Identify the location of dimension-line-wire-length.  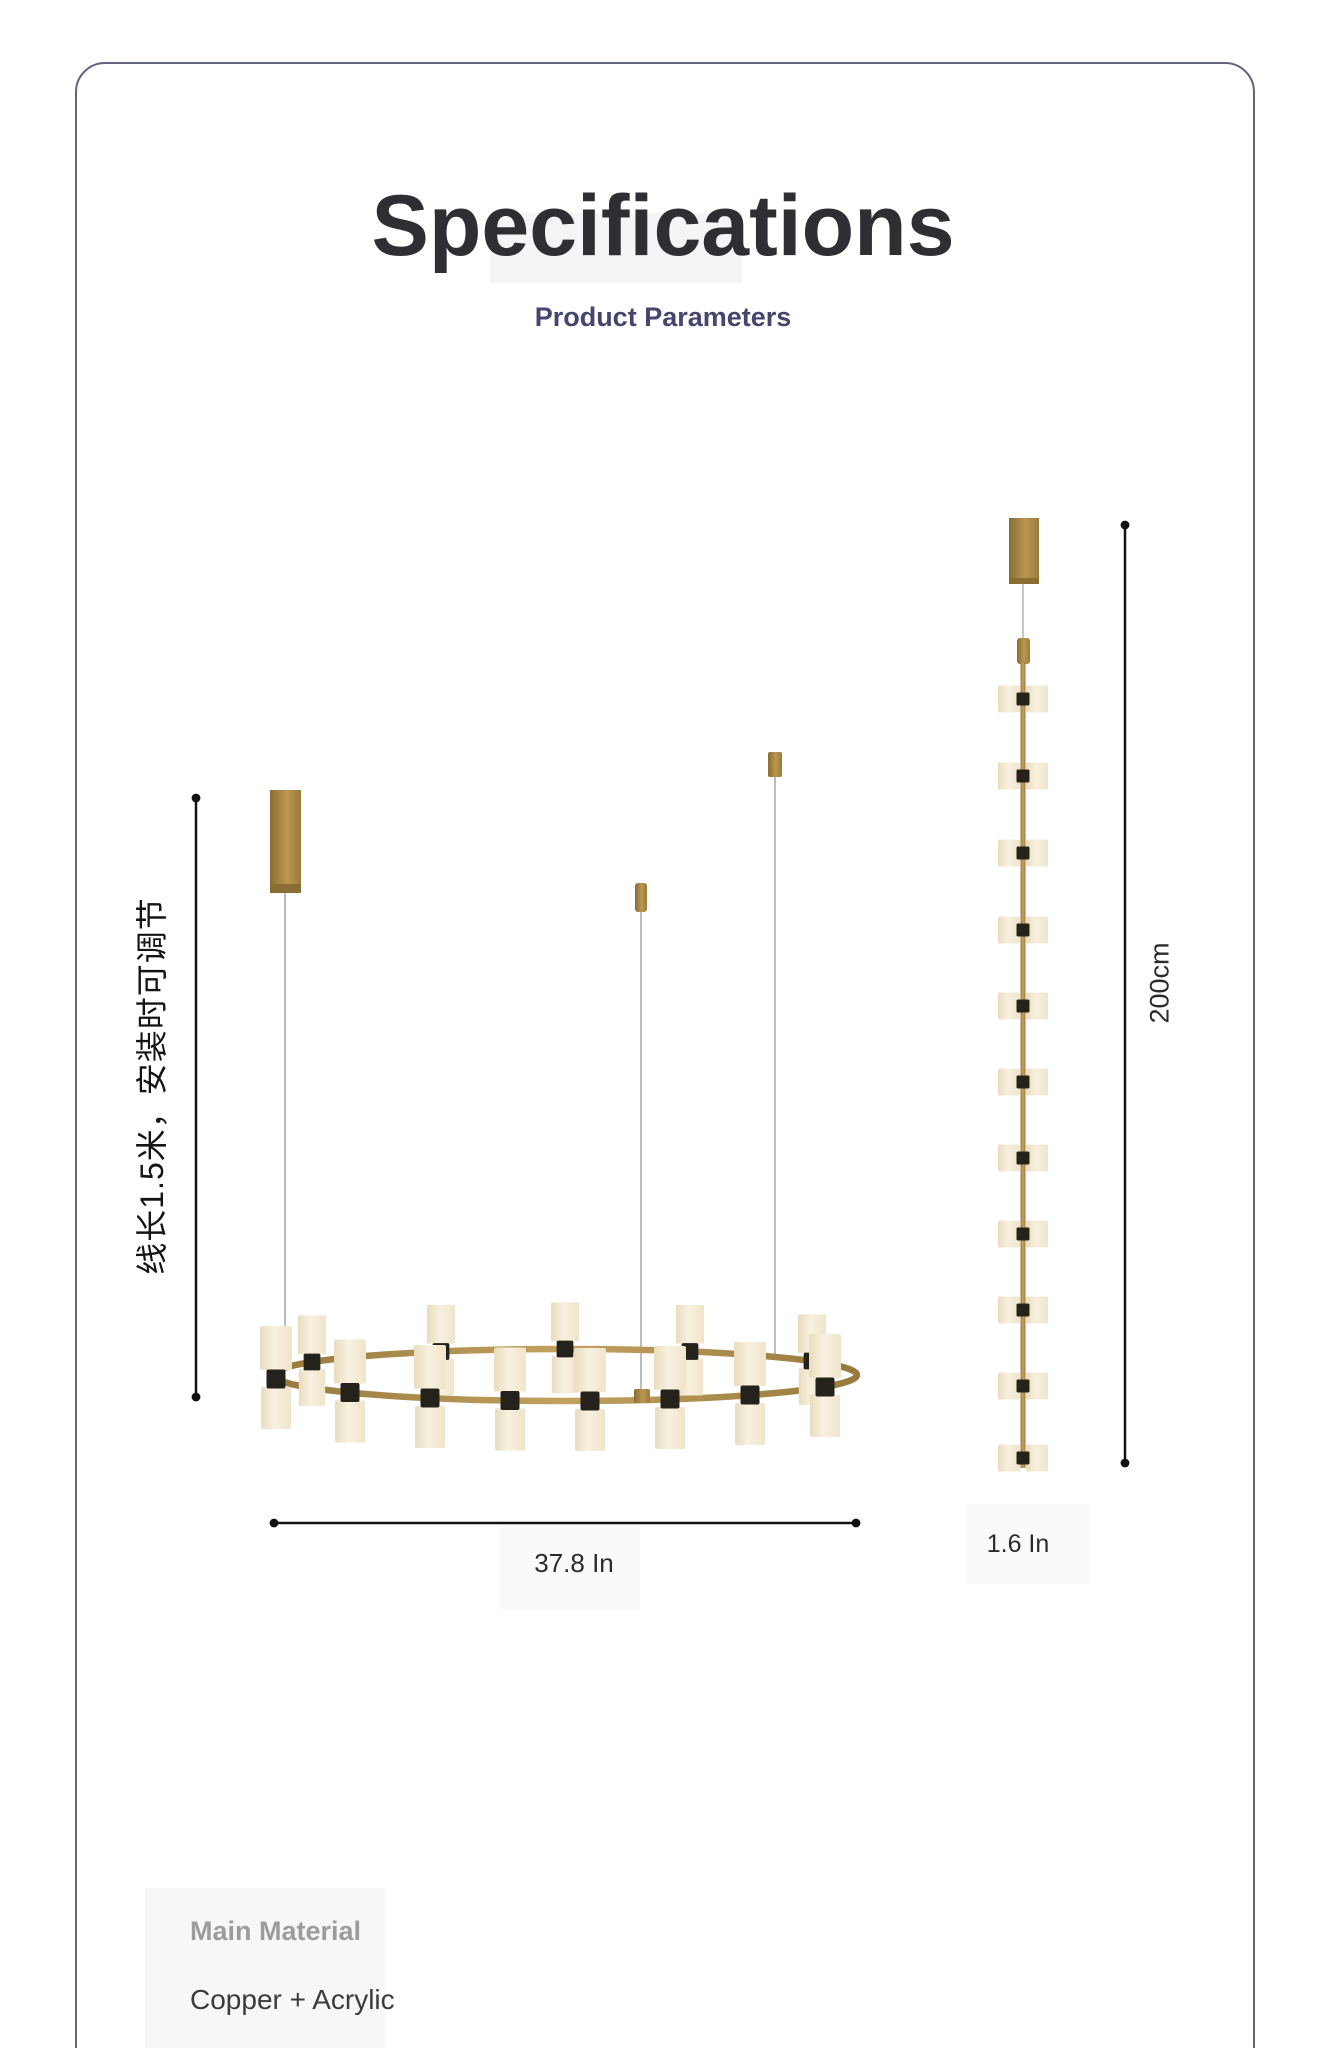
(196, 1097).